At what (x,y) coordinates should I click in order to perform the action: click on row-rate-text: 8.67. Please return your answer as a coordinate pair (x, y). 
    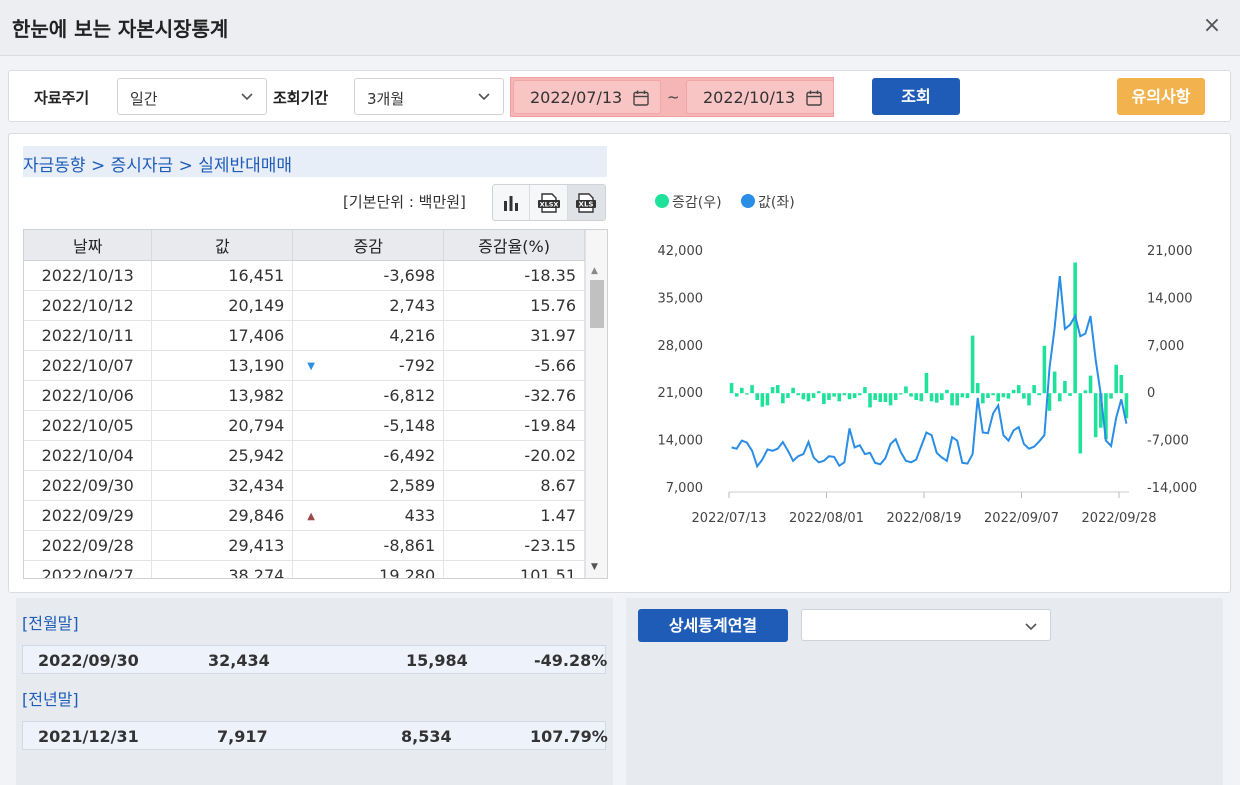
    Looking at the image, I should click on (558, 485).